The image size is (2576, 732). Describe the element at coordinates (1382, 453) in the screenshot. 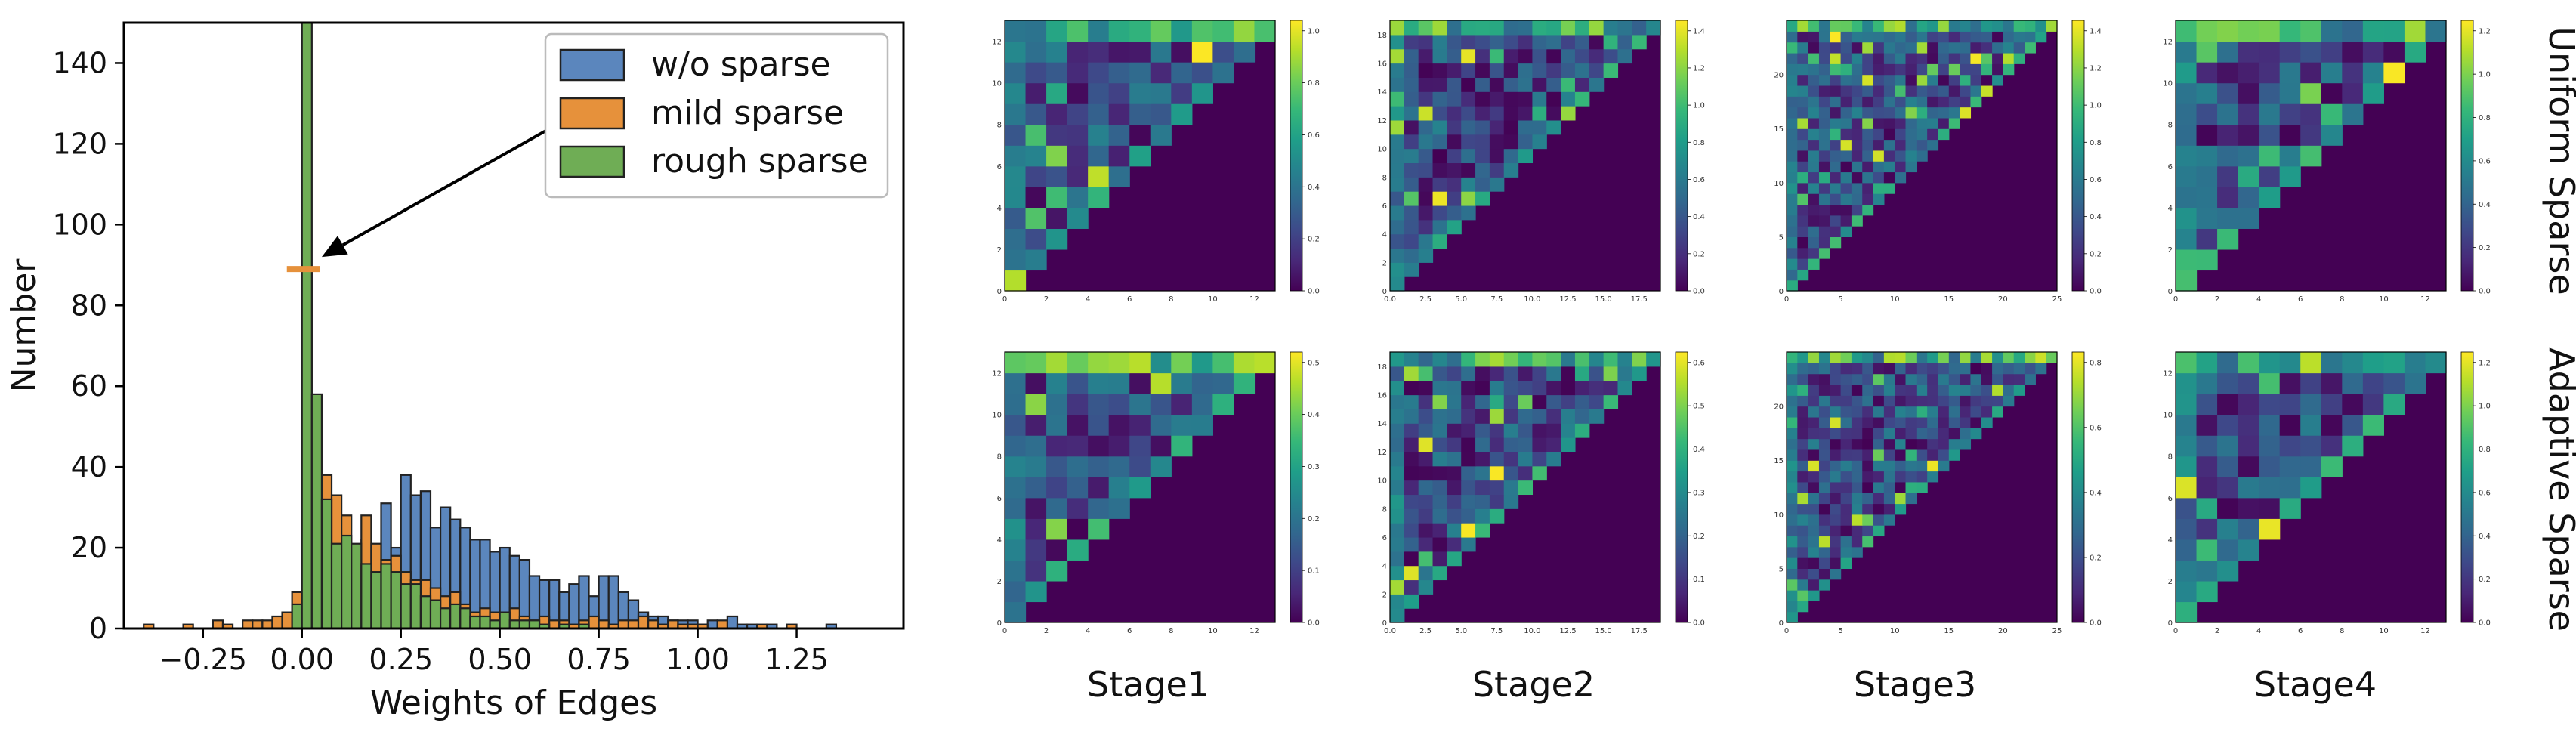

I see `heatmap-y-tick-label: 12` at that location.